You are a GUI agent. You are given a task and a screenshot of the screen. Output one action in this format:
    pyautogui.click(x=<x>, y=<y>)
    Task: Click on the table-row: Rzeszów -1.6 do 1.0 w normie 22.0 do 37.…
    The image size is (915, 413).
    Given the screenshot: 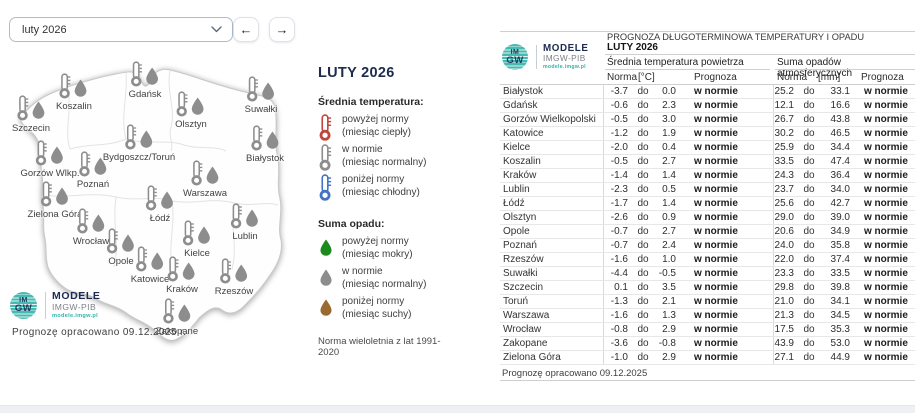 What is the action you would take?
    pyautogui.click(x=707, y=260)
    